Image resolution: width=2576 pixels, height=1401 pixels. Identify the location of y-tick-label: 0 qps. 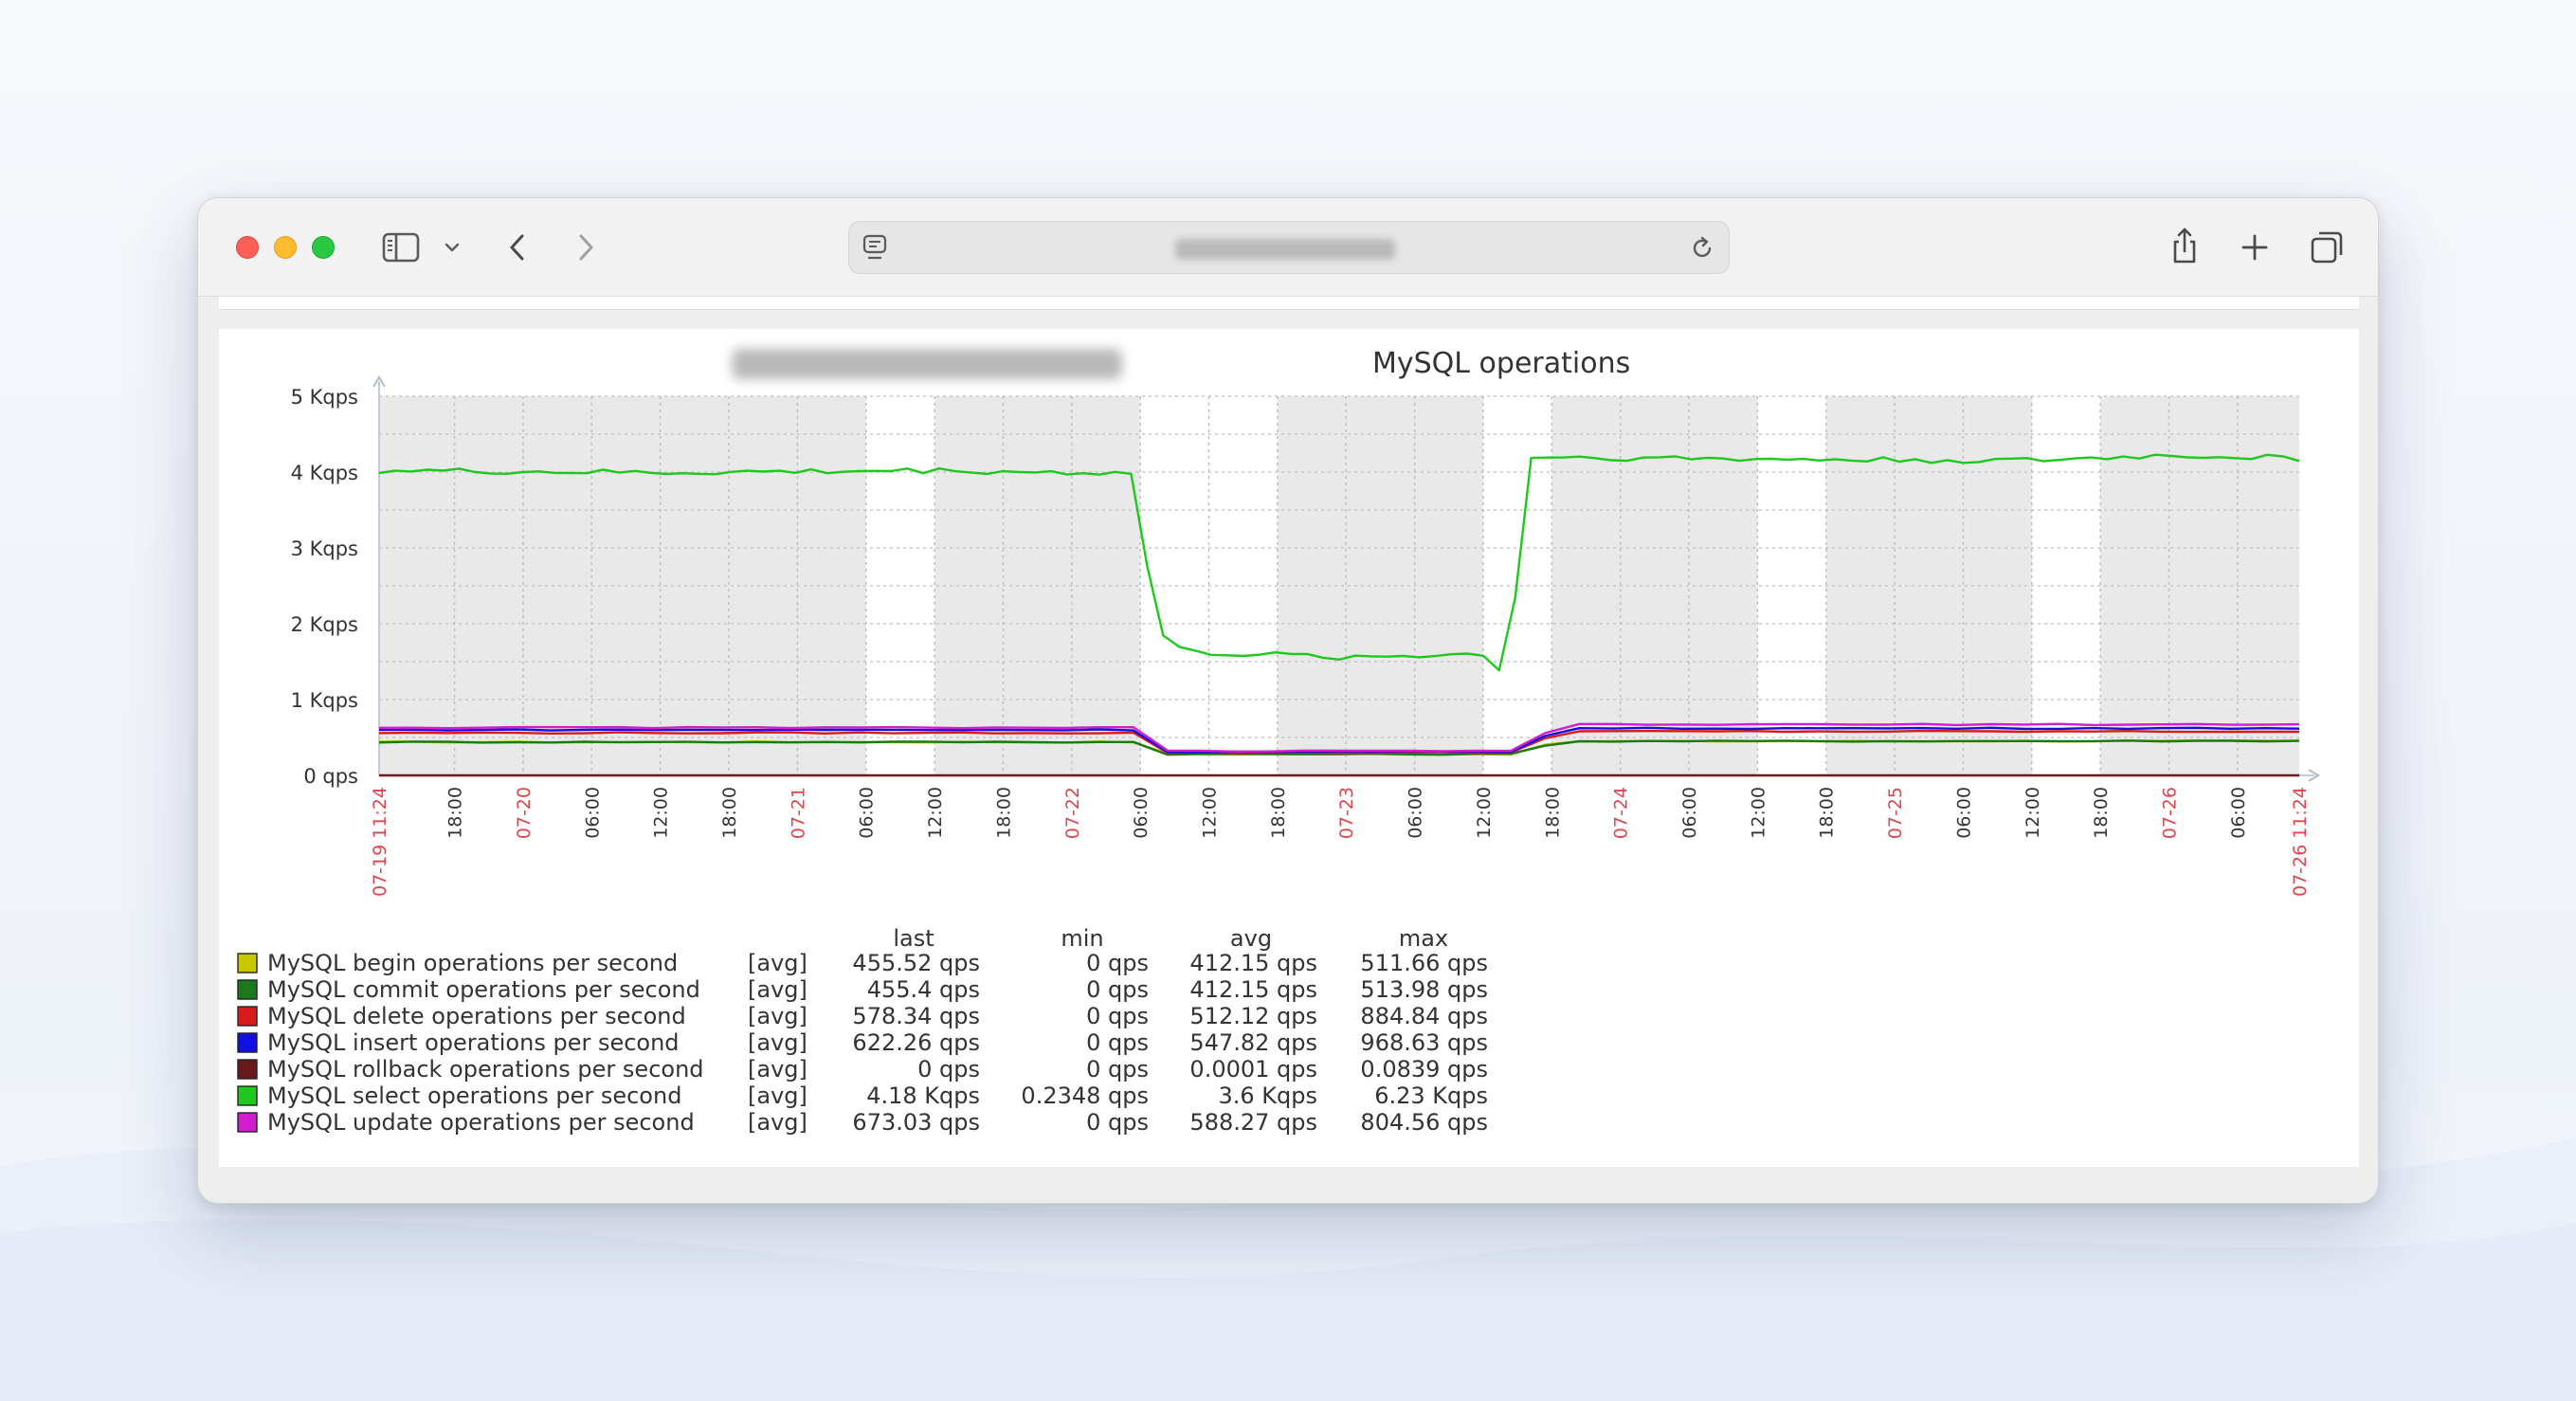
(330, 776).